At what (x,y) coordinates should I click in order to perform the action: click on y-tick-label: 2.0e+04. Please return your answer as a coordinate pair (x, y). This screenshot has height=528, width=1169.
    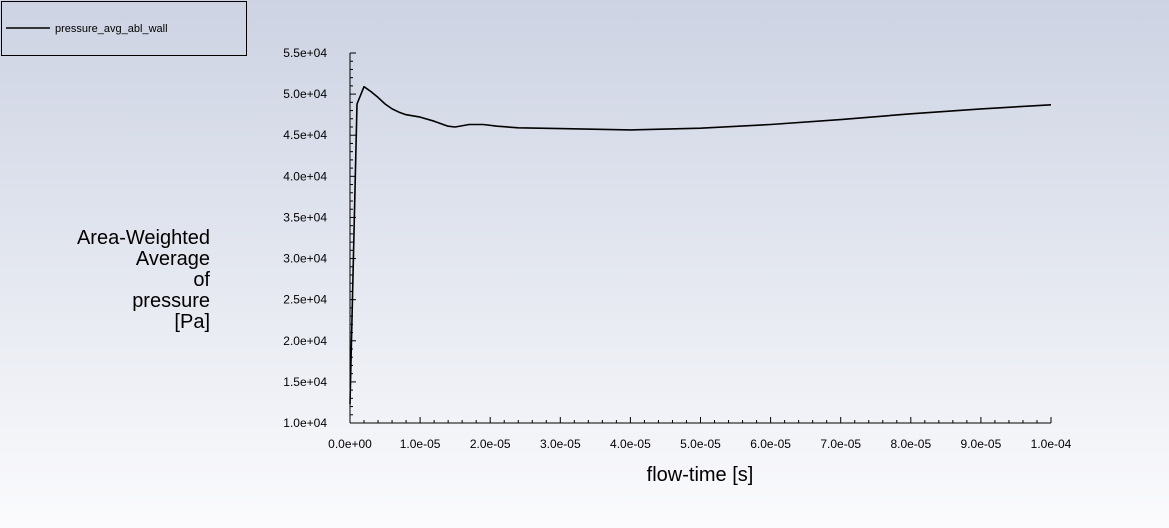
    Looking at the image, I should click on (305, 341).